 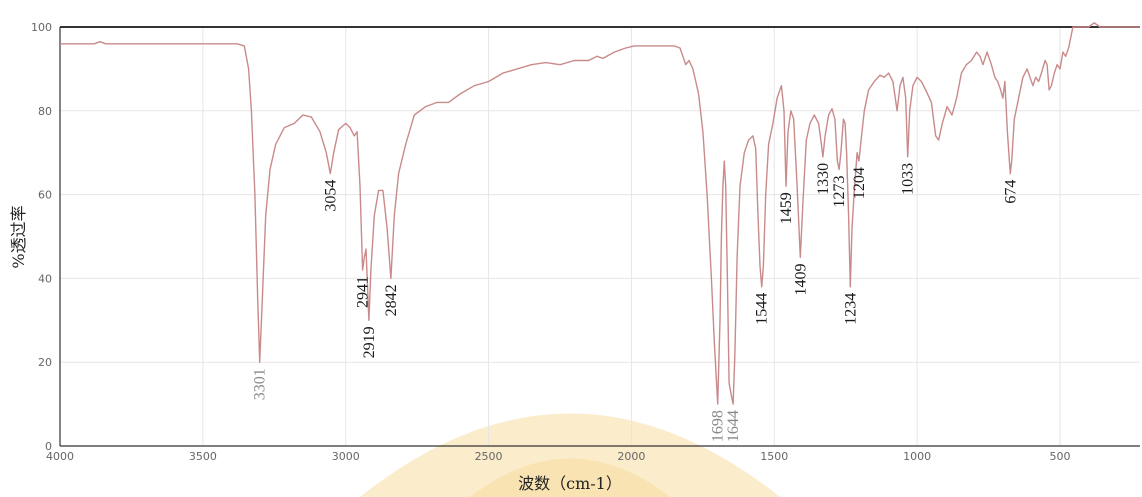 I want to click on watermark-arc, so click(x=570, y=455).